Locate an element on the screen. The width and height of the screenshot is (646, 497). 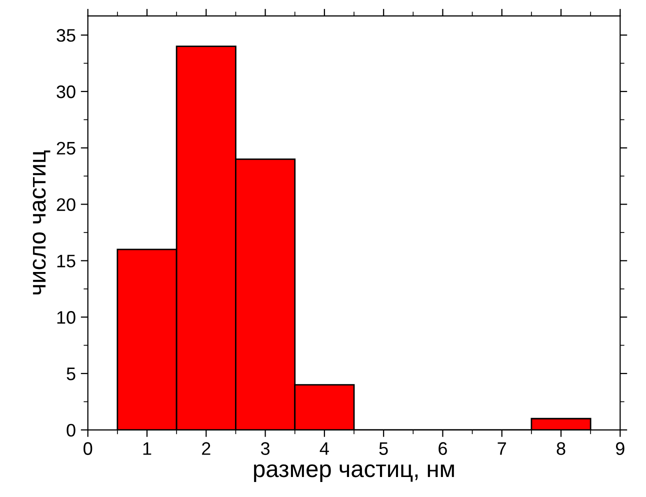
y-tick-label: 30 is located at coordinates (66, 91).